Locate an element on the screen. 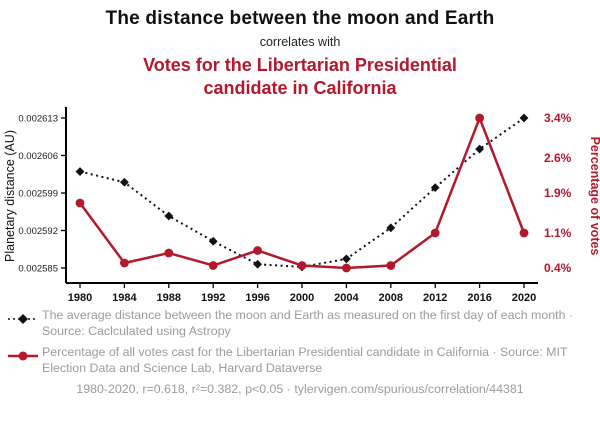 Image resolution: width=600 pixels, height=422 pixels. svg-text: 0.002599 is located at coordinates (38, 194).